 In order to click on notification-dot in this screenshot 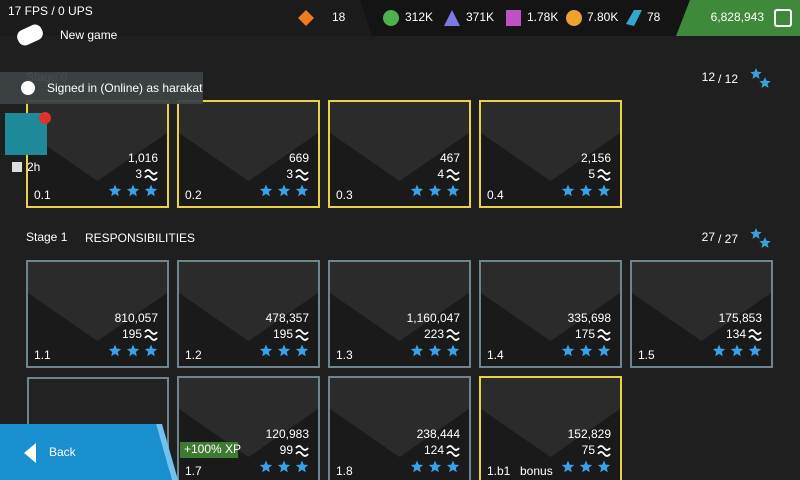, I will do `click(45, 118)`.